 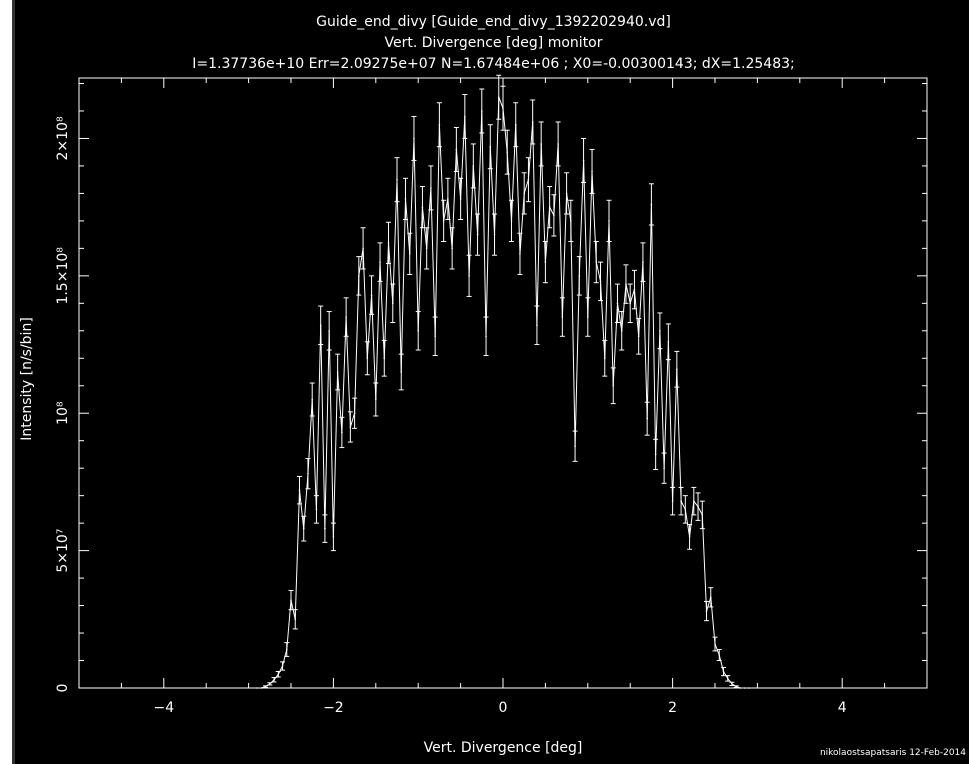 I want to click on credit-stamp: nikolaostsapatsaris 12-Feb-2014, so click(x=892, y=753).